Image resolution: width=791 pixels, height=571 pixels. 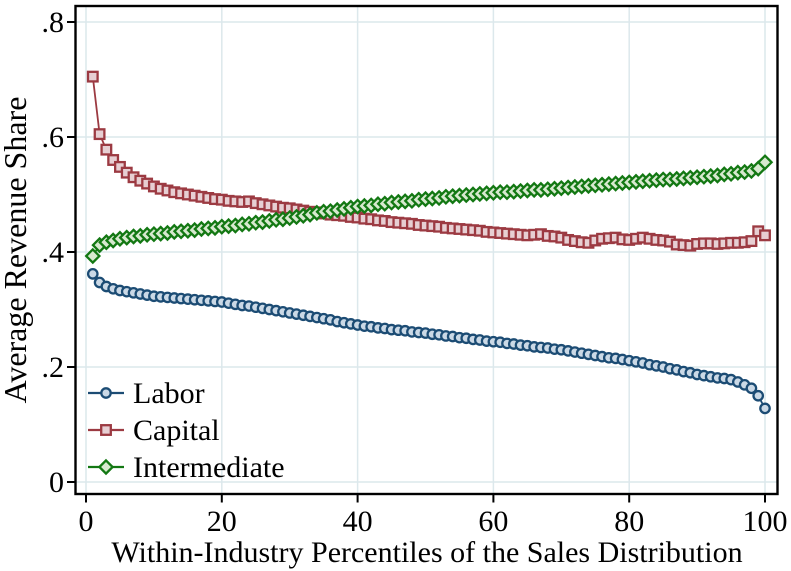 What do you see at coordinates (493, 521) in the screenshot?
I see `x-tick-label: 60` at bounding box center [493, 521].